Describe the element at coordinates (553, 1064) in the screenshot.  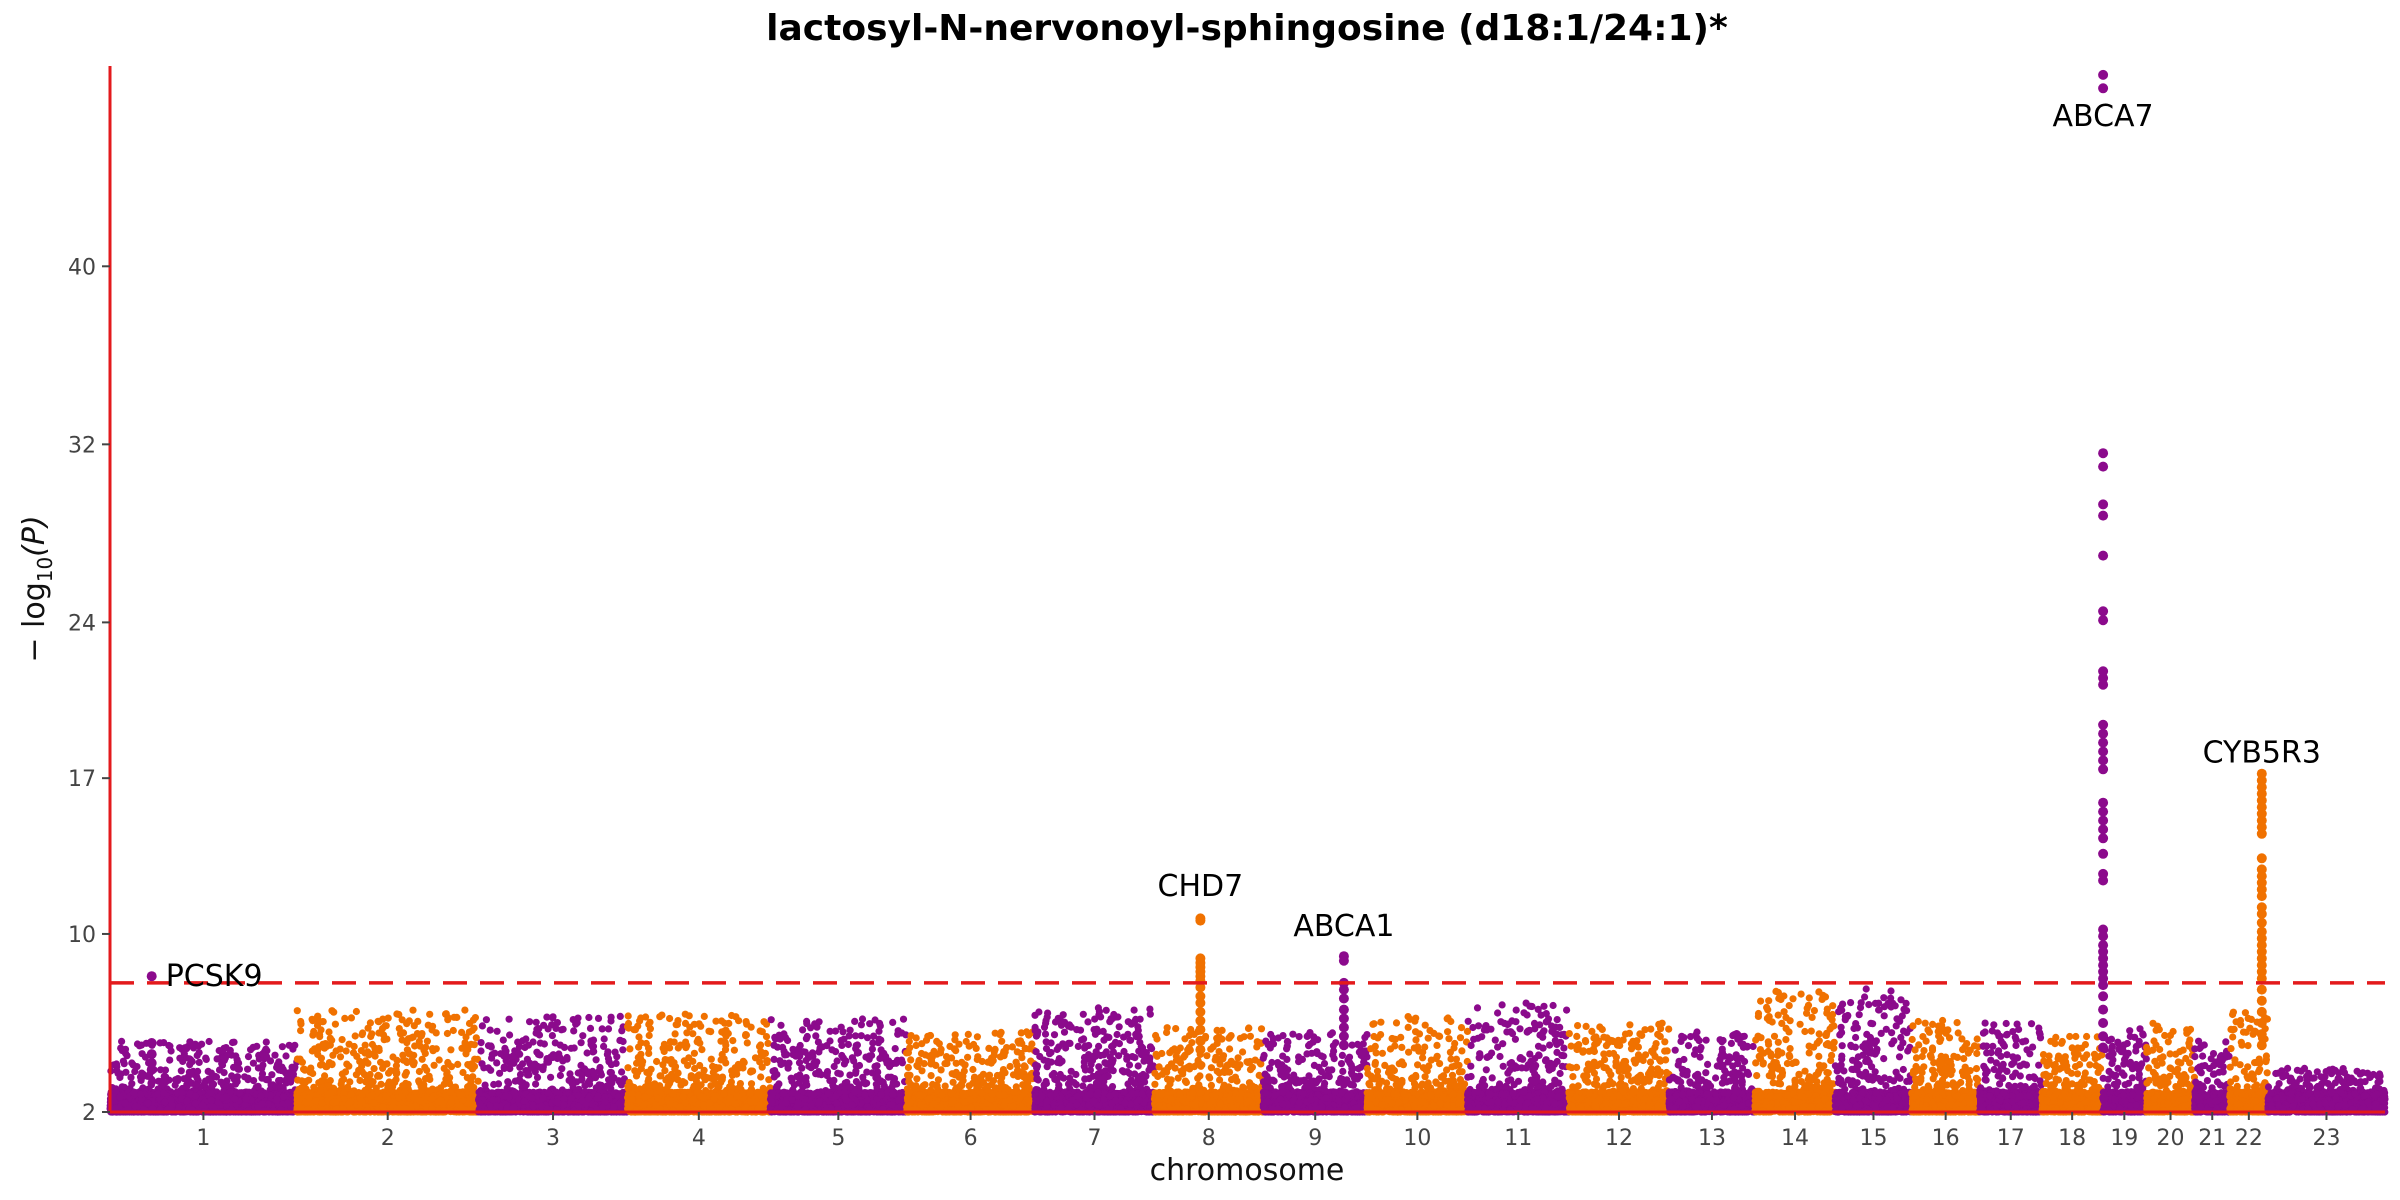
I see `chromosome-3-points` at that location.